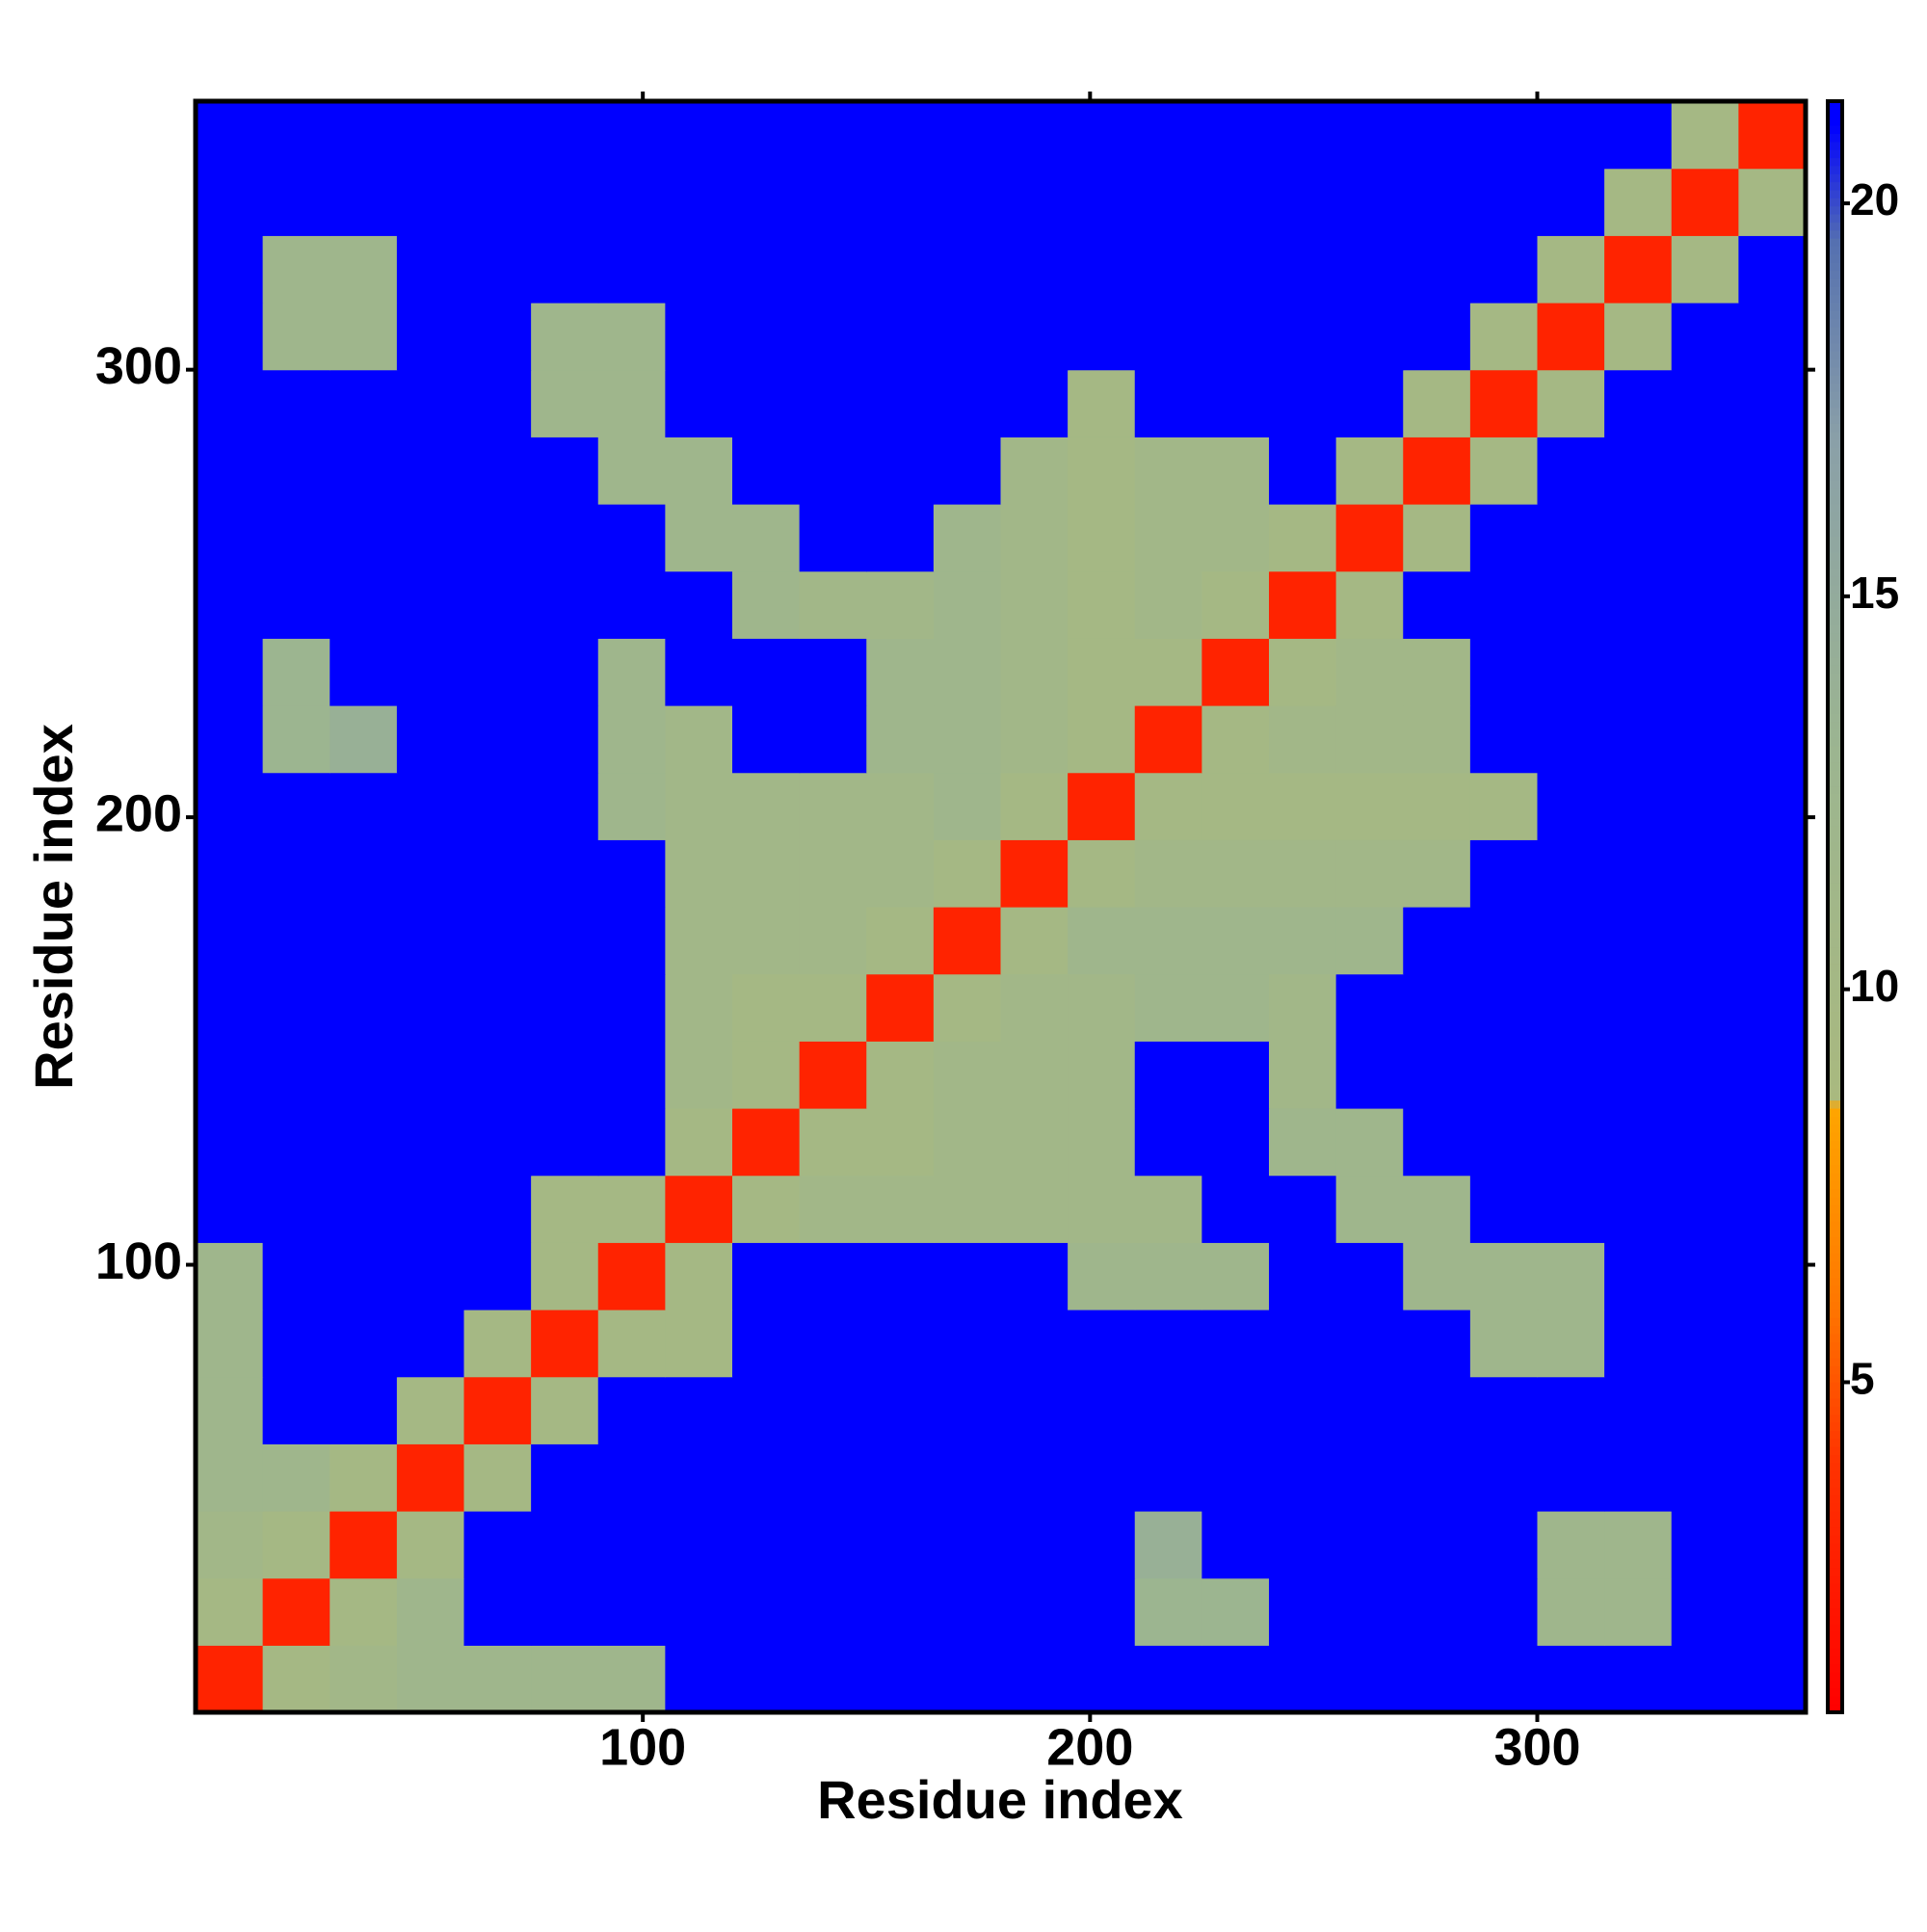 The height and width of the screenshot is (1932, 1927). Describe the element at coordinates (1835, 907) in the screenshot. I see `colorbar` at that location.